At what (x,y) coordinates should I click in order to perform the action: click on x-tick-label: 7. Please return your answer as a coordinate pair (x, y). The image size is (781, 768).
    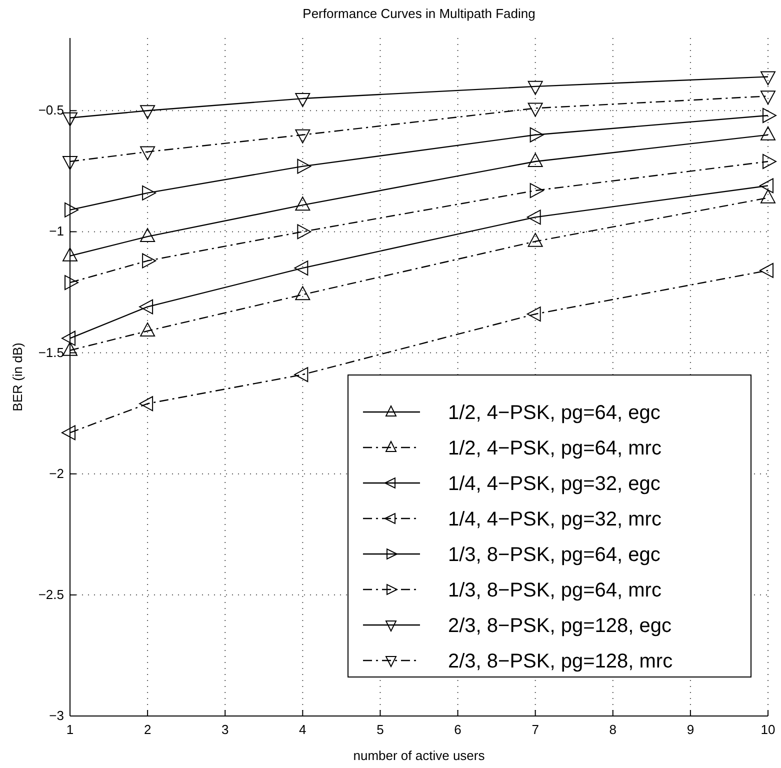
    Looking at the image, I should click on (535, 729).